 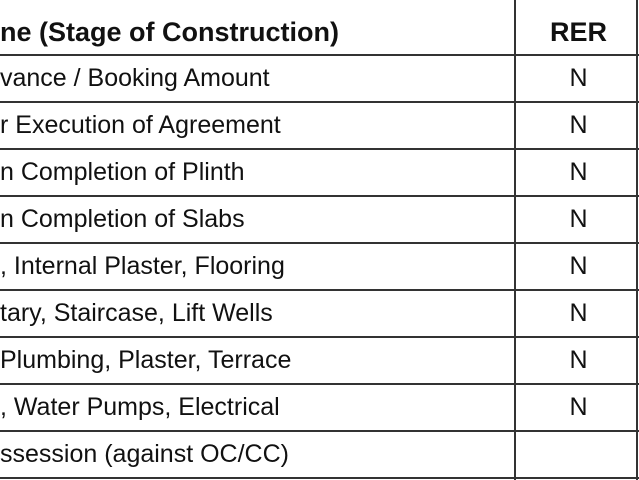 I want to click on table-cell: , Internal Plaster, Flooring, so click(x=142, y=266).